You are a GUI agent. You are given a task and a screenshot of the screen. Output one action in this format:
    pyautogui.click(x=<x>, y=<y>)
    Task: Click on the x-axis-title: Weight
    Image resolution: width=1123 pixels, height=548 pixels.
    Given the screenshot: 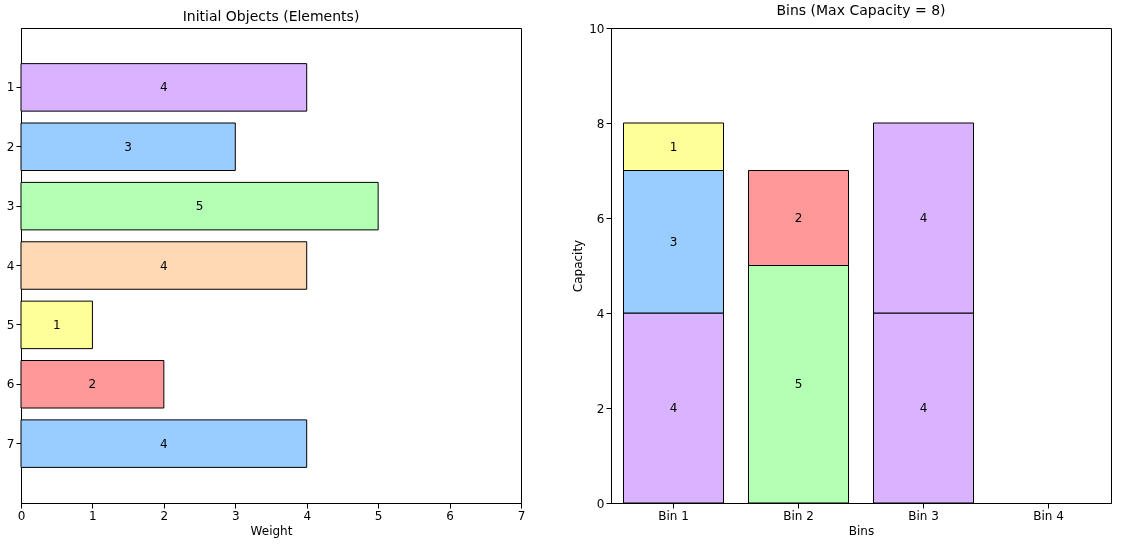 What is the action you would take?
    pyautogui.click(x=271, y=530)
    